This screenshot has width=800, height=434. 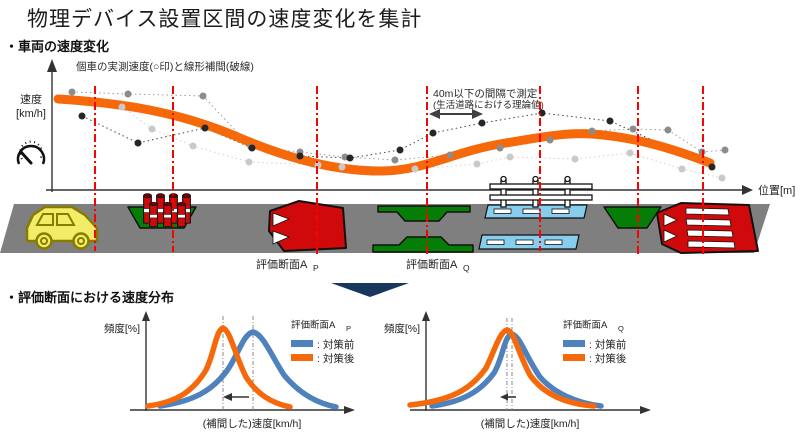 What do you see at coordinates (57, 46) in the screenshot?
I see `section-heading-speed: ・車両の速度変化` at bounding box center [57, 46].